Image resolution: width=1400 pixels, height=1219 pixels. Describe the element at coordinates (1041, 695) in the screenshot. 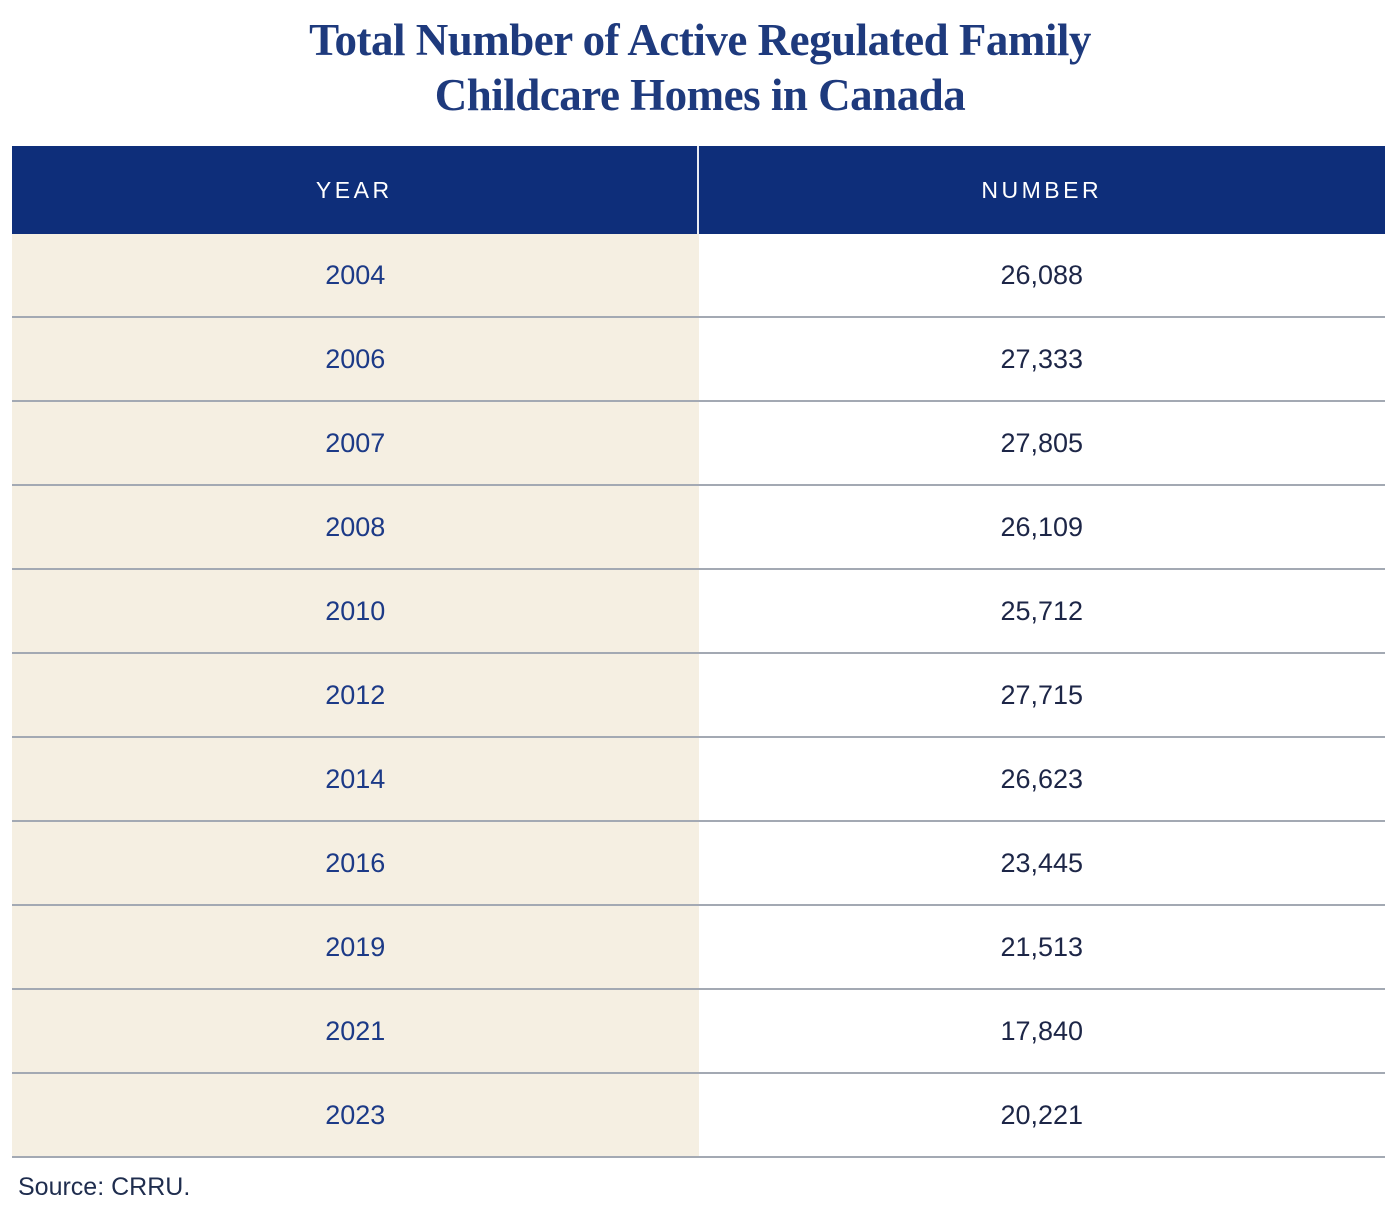

I see `number-cell: 27,715` at that location.